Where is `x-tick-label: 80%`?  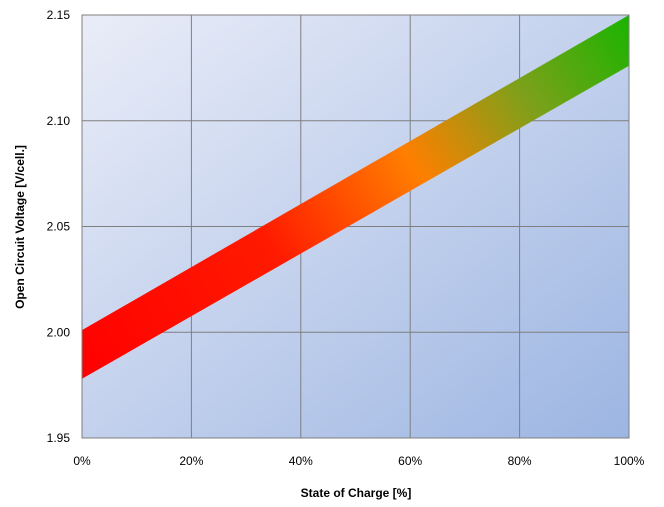
x-tick-label: 80% is located at coordinates (520, 461).